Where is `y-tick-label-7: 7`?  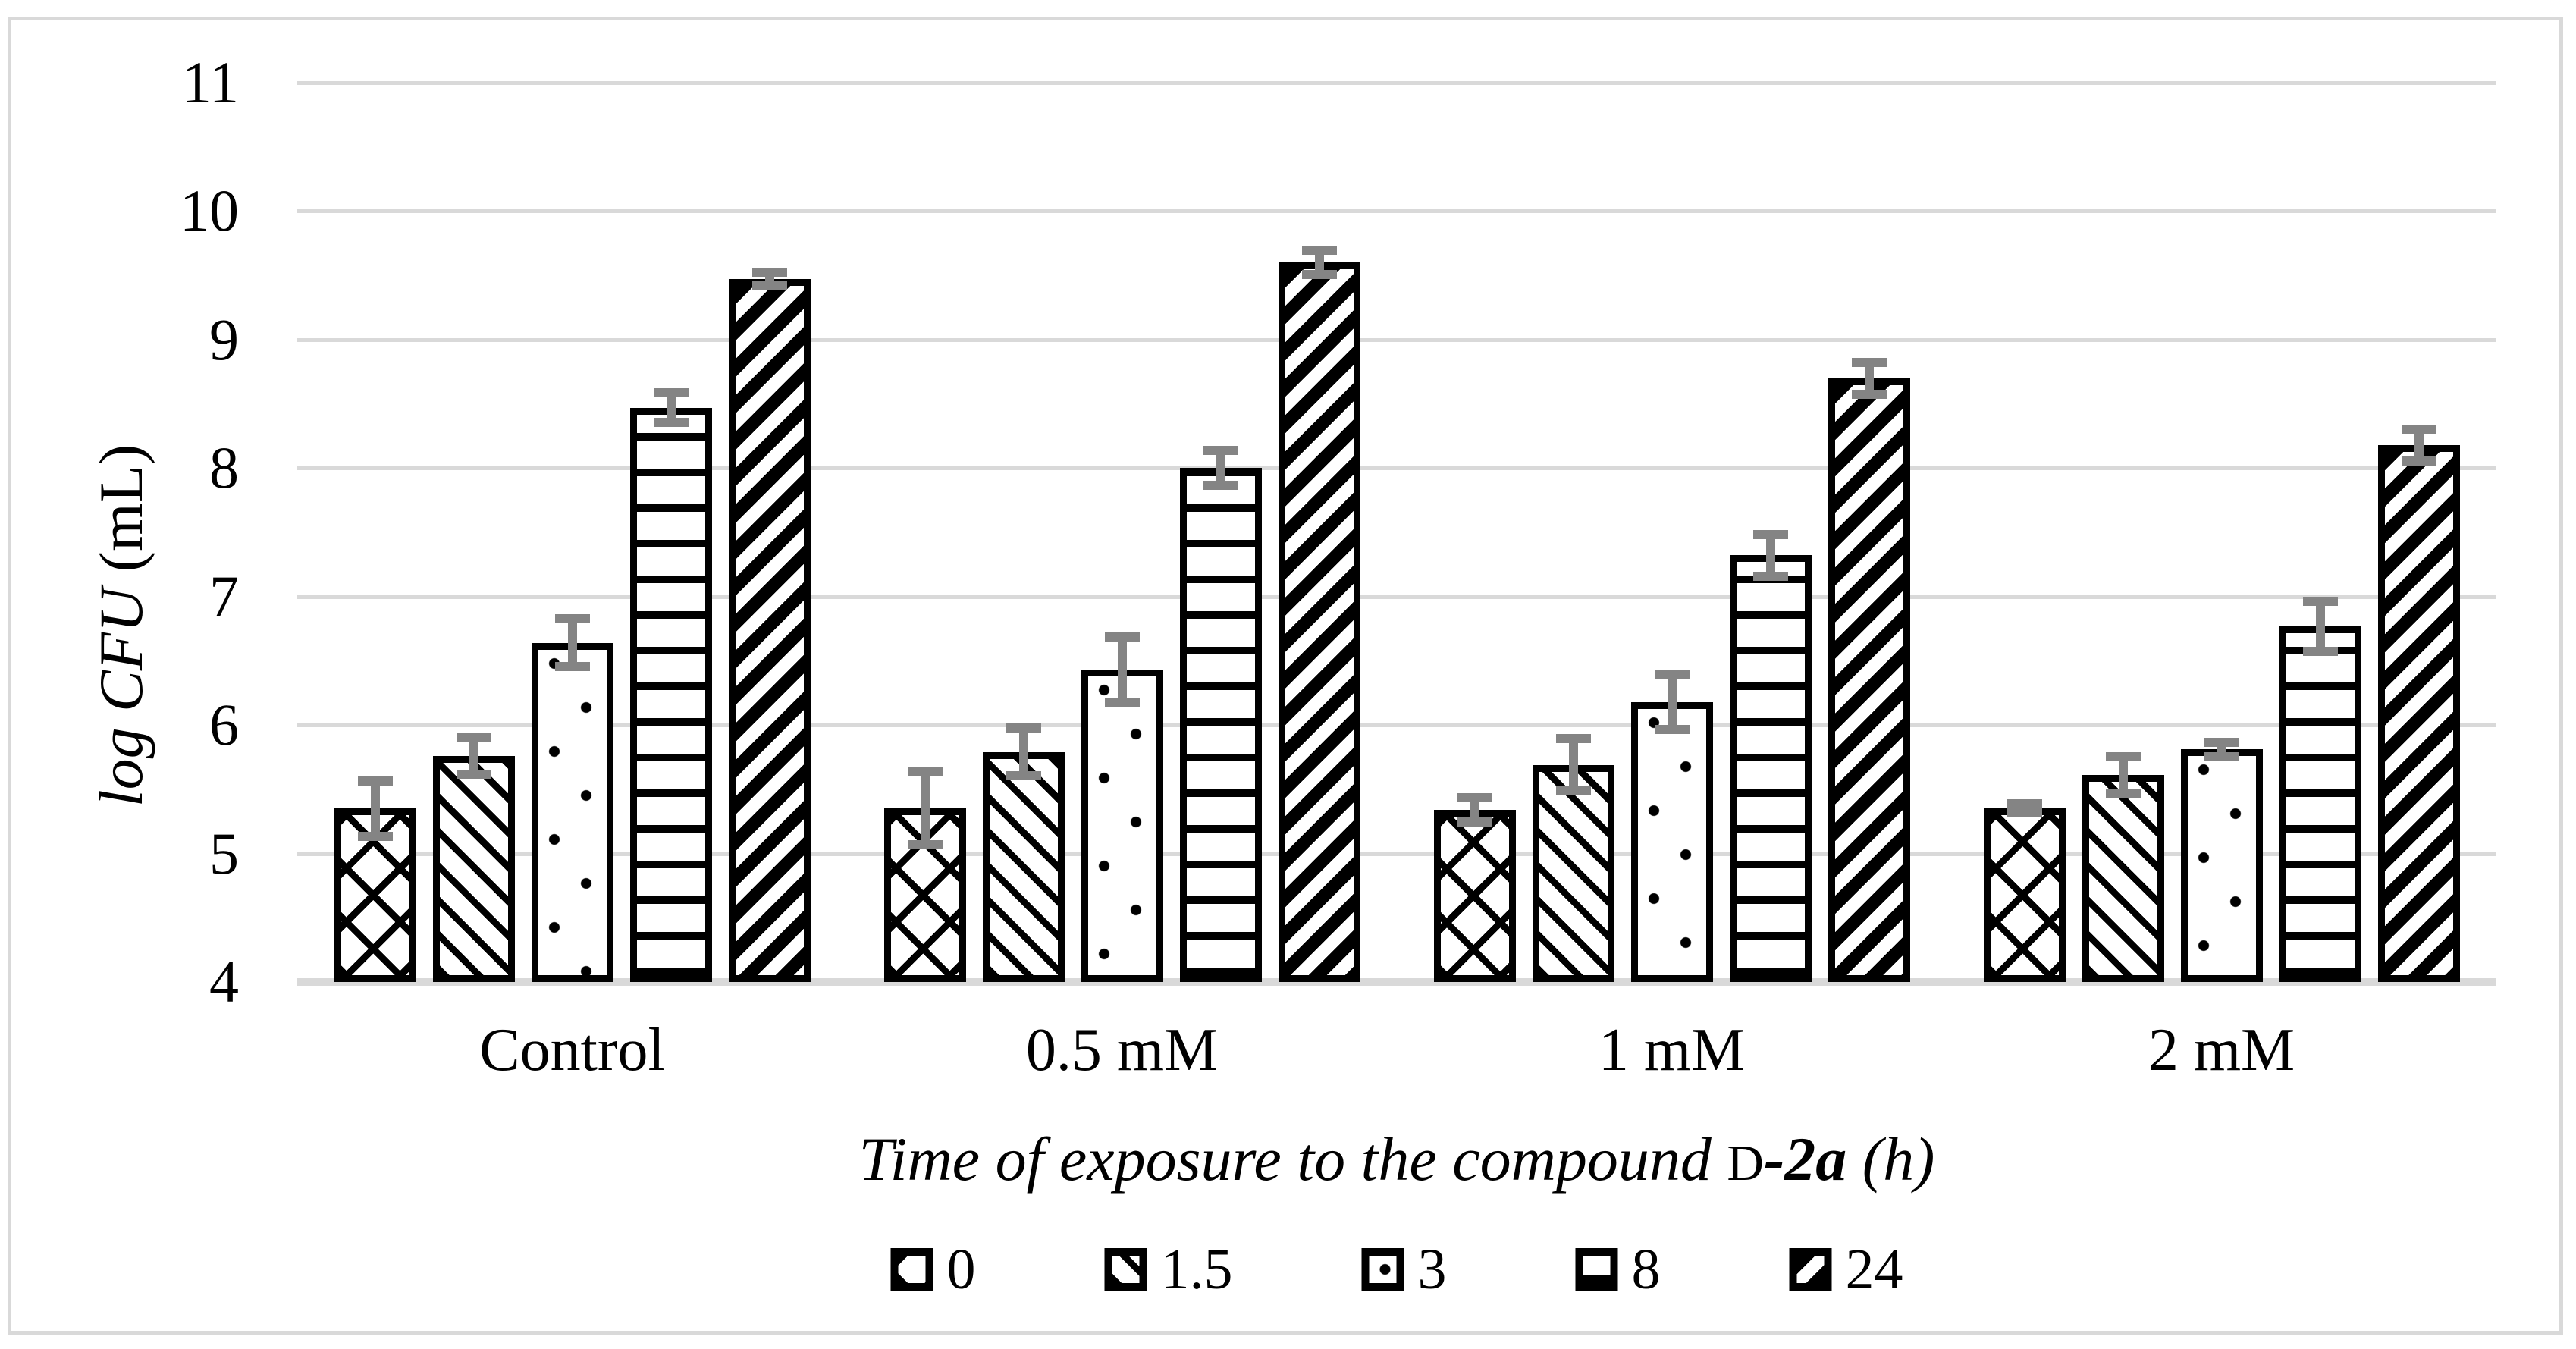
y-tick-label-7: 7 is located at coordinates (224, 596).